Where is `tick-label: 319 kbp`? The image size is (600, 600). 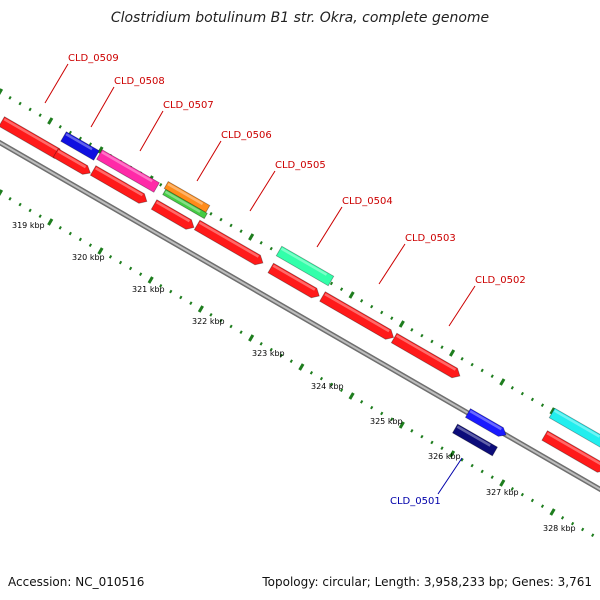 tick-label: 319 kbp is located at coordinates (28, 225).